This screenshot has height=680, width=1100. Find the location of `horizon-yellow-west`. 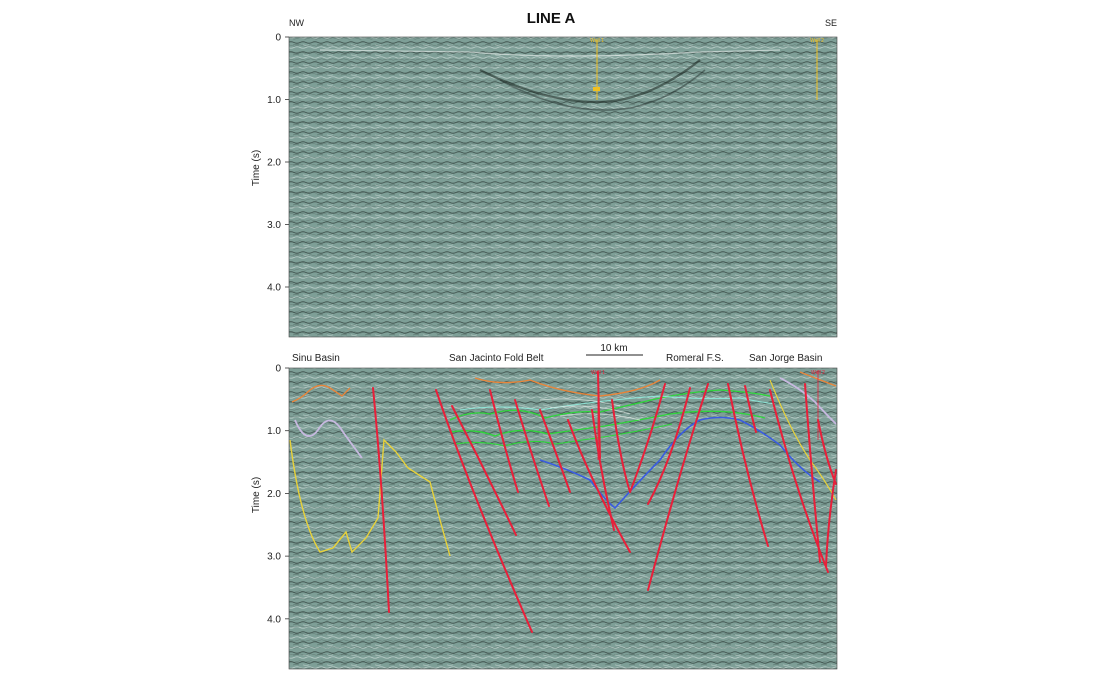

horizon-yellow-west is located at coordinates (370, 497).